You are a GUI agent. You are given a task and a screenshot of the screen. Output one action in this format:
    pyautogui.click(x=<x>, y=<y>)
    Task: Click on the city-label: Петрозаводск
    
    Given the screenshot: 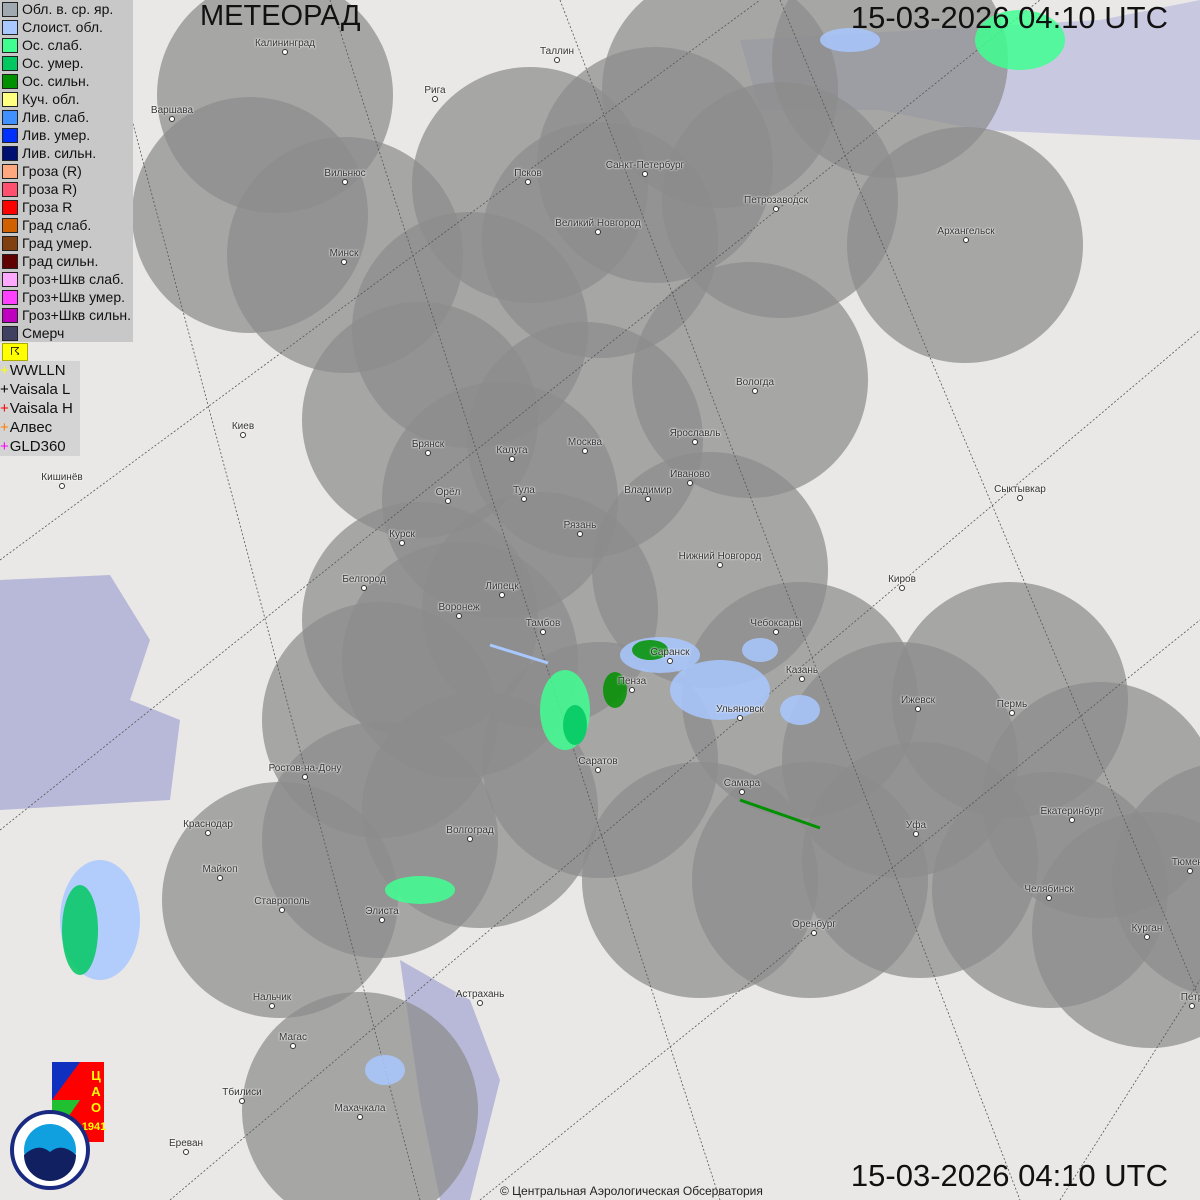 What is the action you would take?
    pyautogui.click(x=776, y=200)
    